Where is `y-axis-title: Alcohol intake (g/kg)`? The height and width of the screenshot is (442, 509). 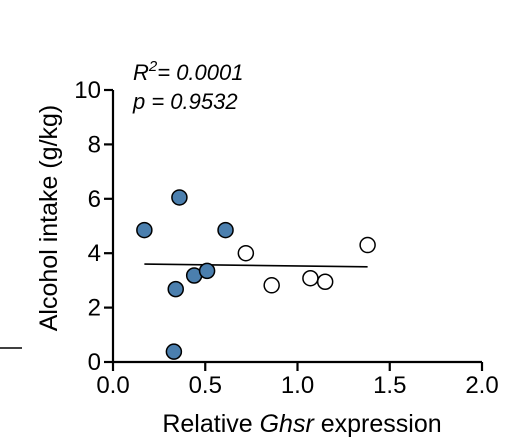 y-axis-title: Alcohol intake (g/kg) is located at coordinates (49, 218).